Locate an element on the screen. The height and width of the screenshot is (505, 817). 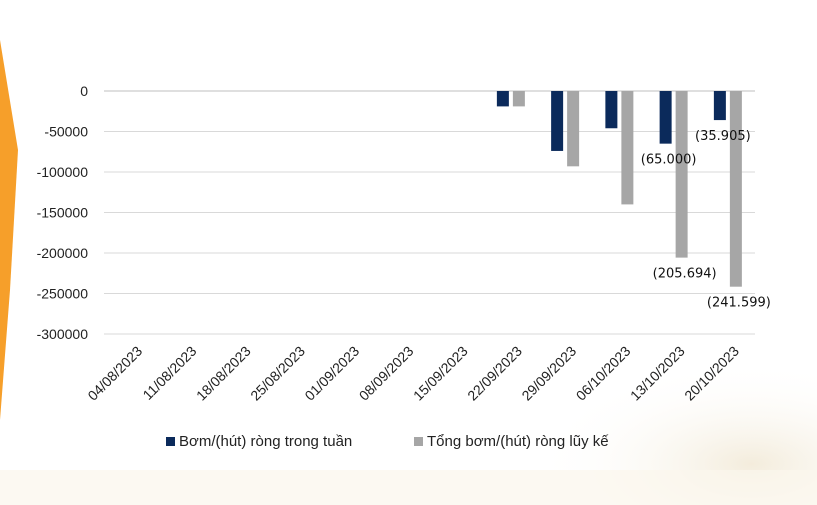
x-tick-label: 25/08/2023 is located at coordinates (277, 373).